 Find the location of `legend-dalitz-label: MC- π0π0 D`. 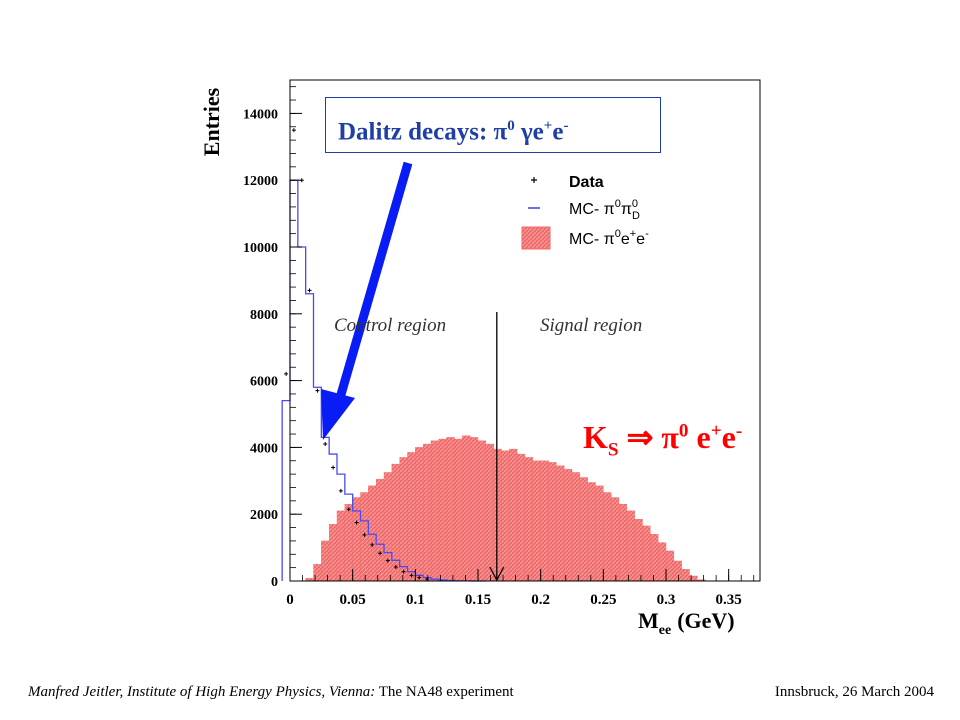

legend-dalitz-label: MC- π0π0 D is located at coordinates (604, 210).